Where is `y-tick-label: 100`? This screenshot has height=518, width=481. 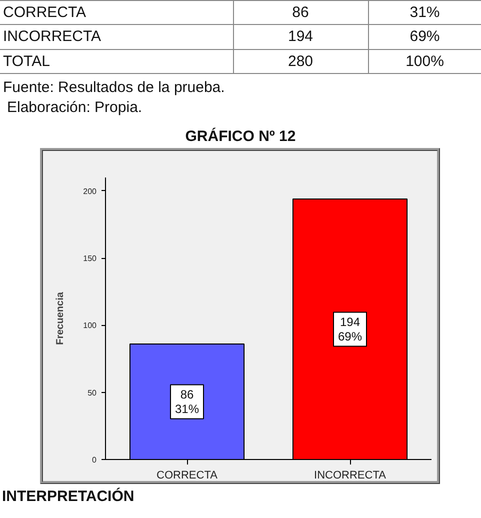 y-tick-label: 100 is located at coordinates (90, 325).